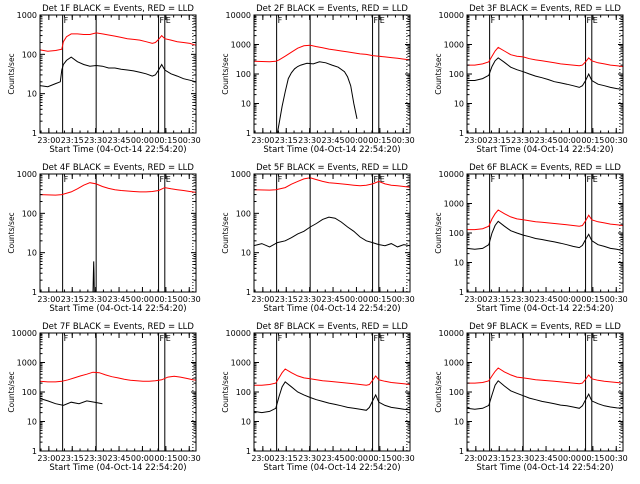  I want to click on panel-title: Det 5F BLACK = Events, RED = LLD, so click(332, 168).